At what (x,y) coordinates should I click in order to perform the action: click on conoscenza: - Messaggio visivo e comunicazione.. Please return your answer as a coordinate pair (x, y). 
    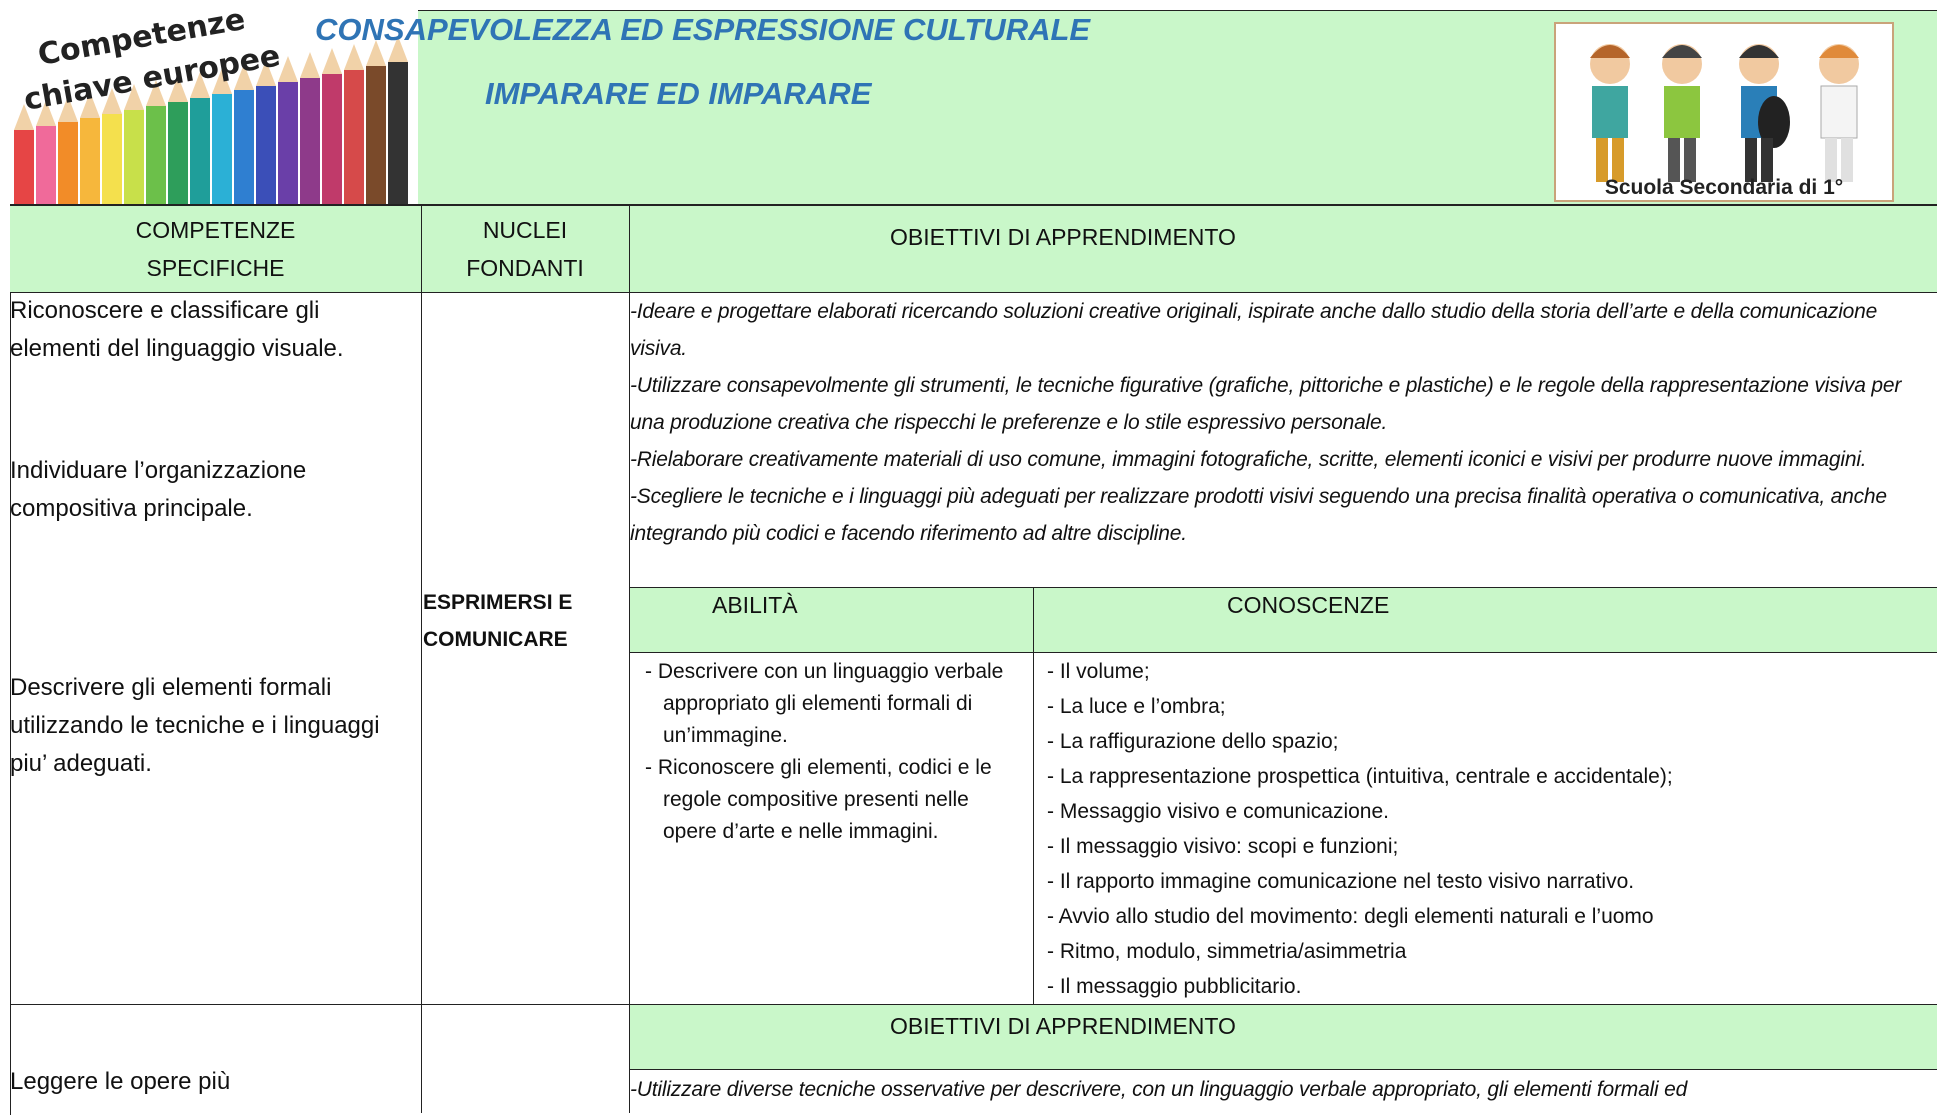
    Looking at the image, I should click on (1218, 811).